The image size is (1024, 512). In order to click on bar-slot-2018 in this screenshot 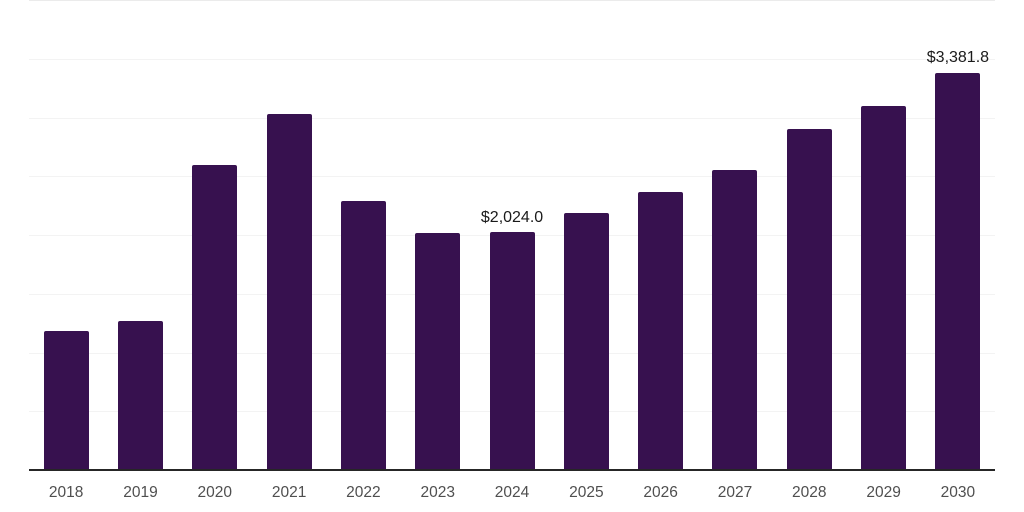, I will do `click(66, 235)`.